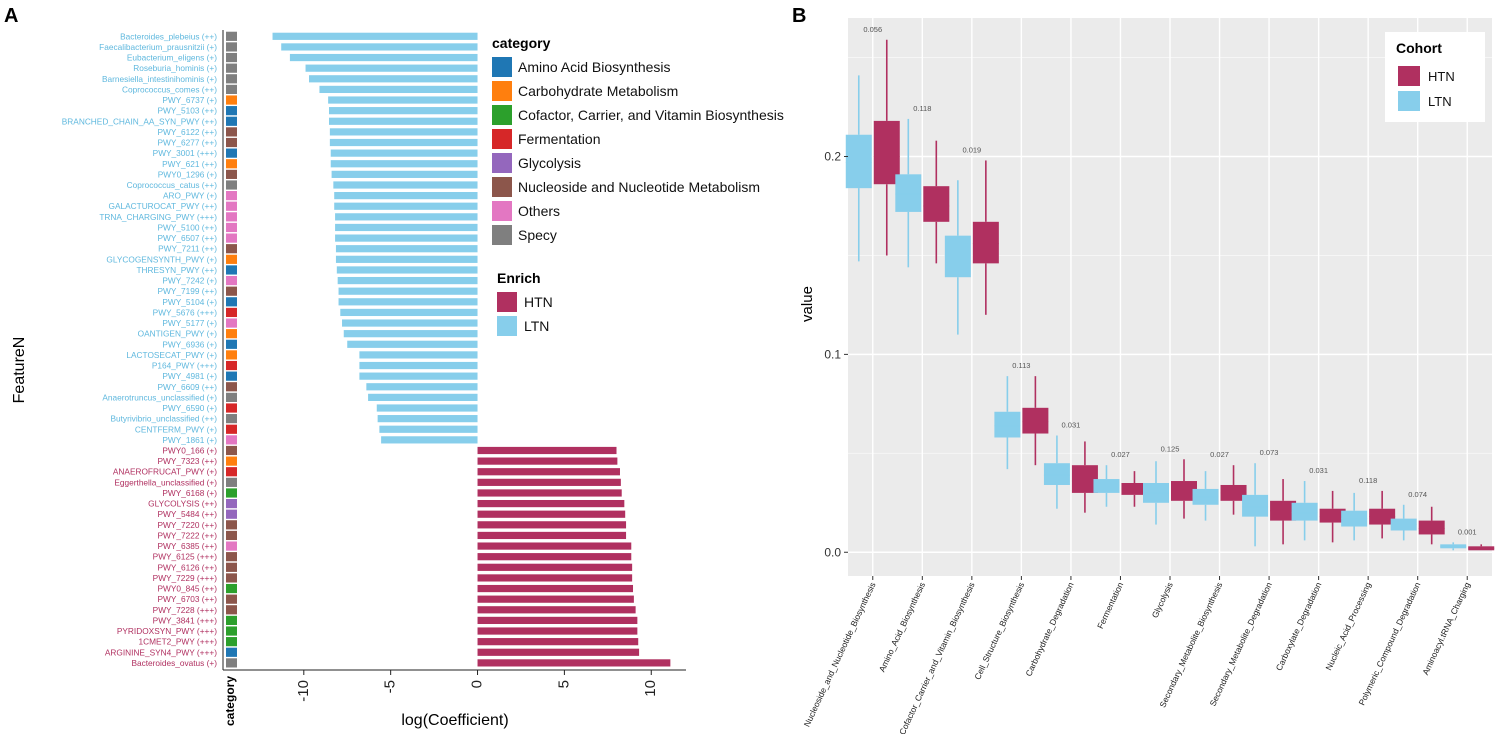 This screenshot has width=1496, height=734. What do you see at coordinates (158, 47) in the screenshot?
I see `a-feature-label: Faecalibacterium_prausnitzii (+)` at bounding box center [158, 47].